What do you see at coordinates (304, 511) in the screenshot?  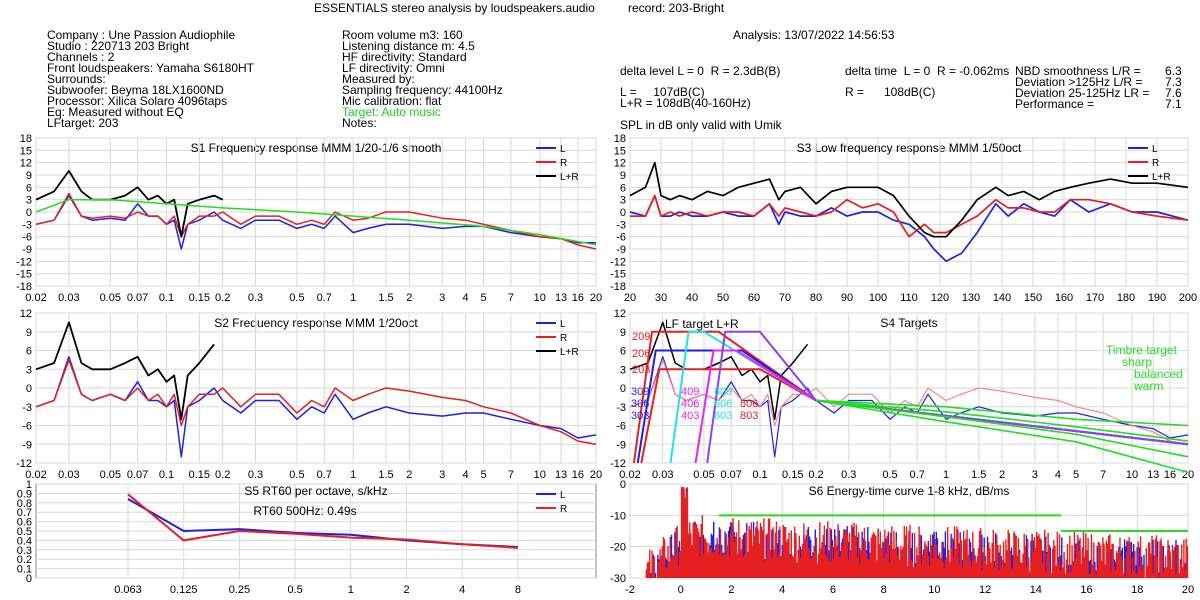 I see `s5-annotation: RT60 500Hz: 0.49s` at bounding box center [304, 511].